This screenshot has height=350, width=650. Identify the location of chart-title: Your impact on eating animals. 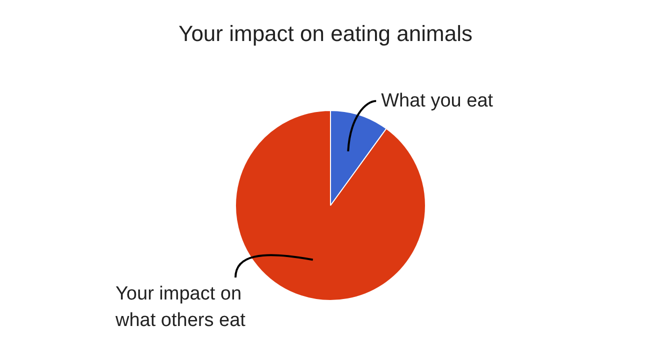
(325, 33).